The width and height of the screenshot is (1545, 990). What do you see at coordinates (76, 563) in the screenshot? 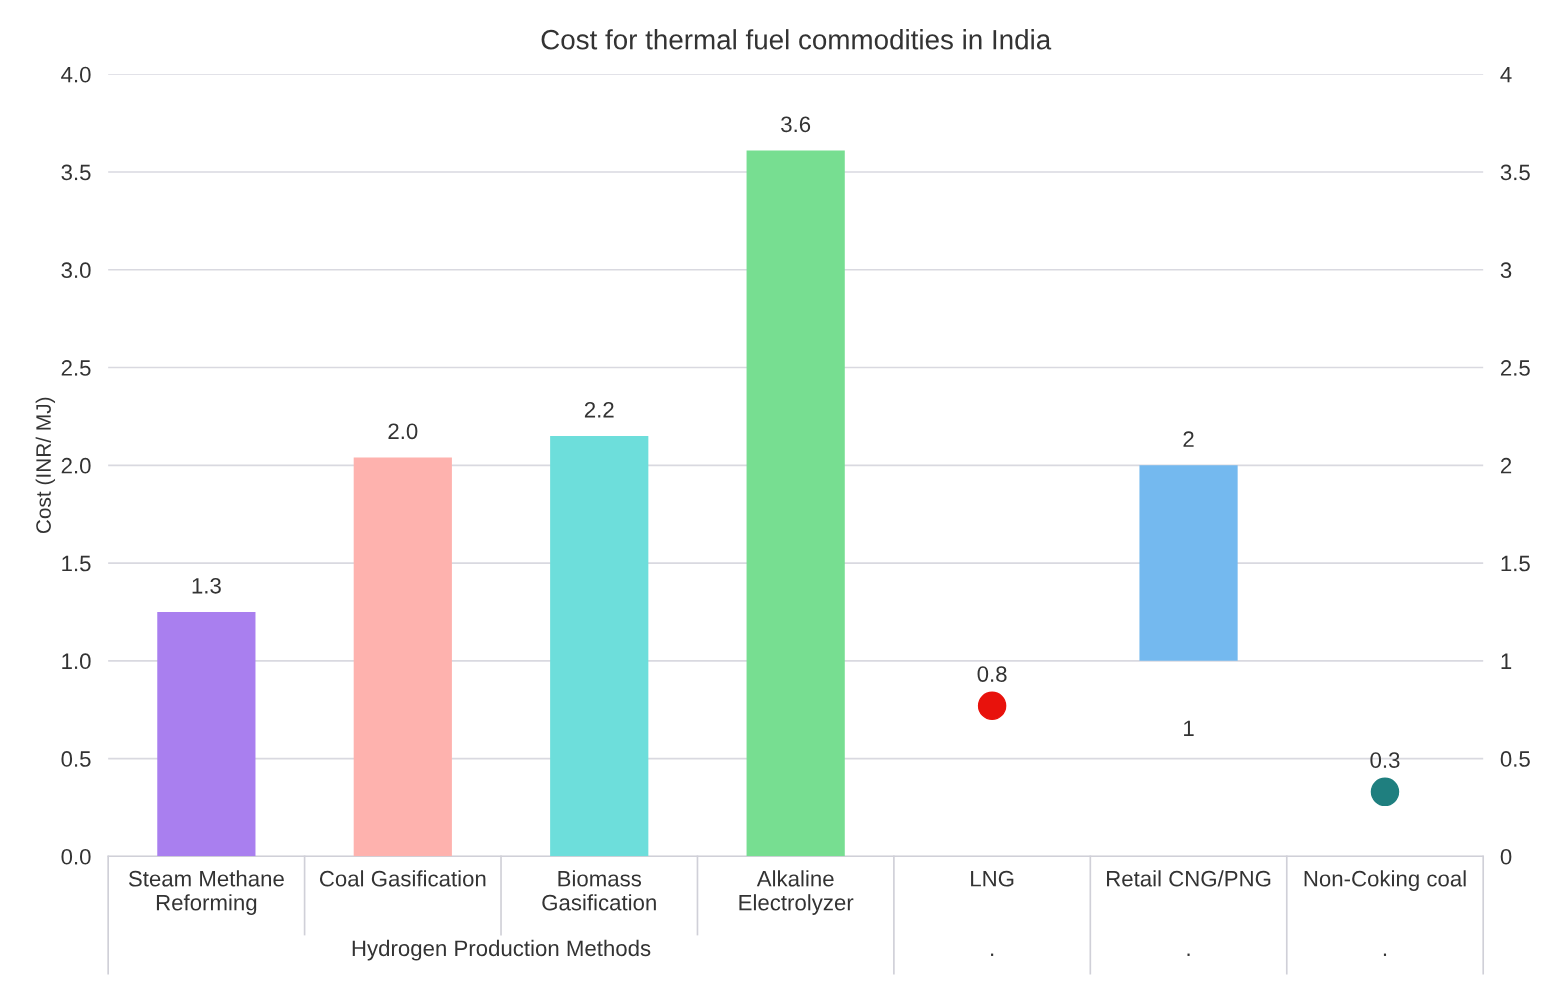
I see `y-tick-label: 1.5` at bounding box center [76, 563].